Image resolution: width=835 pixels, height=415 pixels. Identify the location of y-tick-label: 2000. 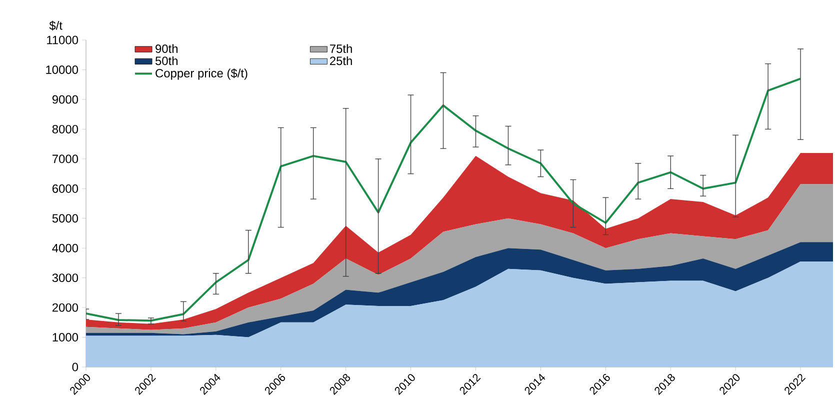
(65, 307).